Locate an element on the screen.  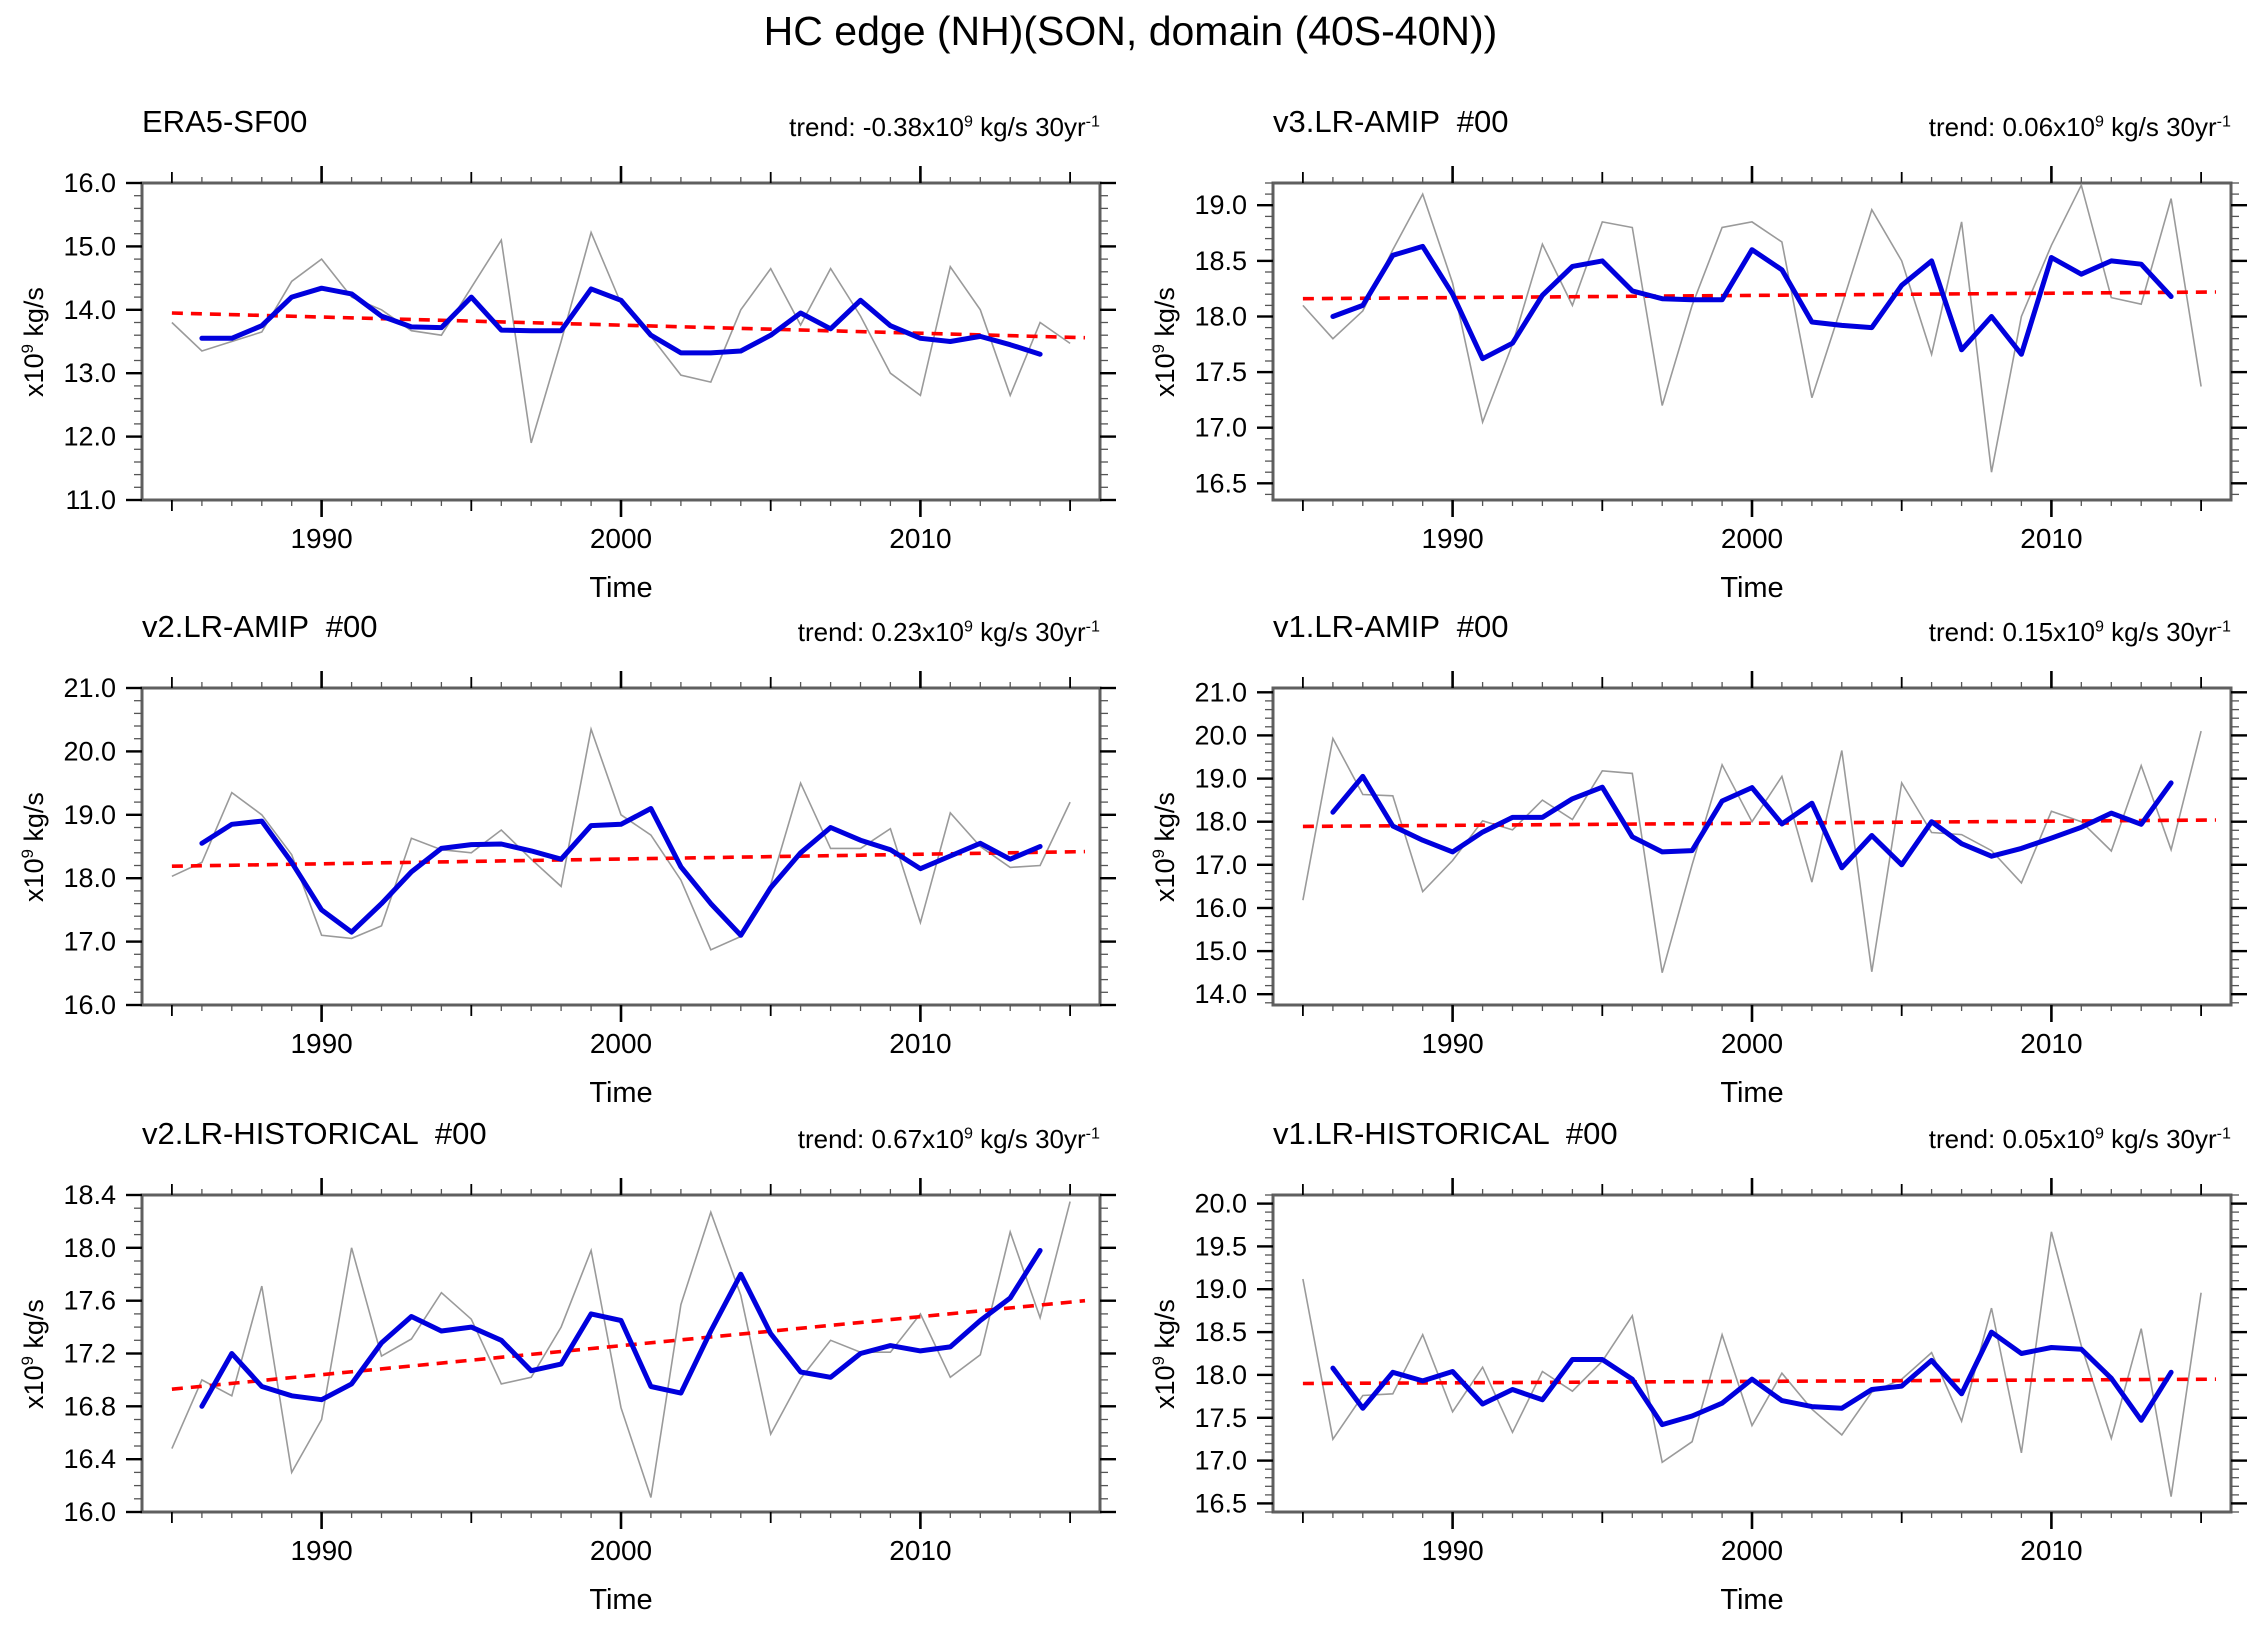
panel-title: v1.LR-HISTORICAL #00 is located at coordinates (1445, 1133).